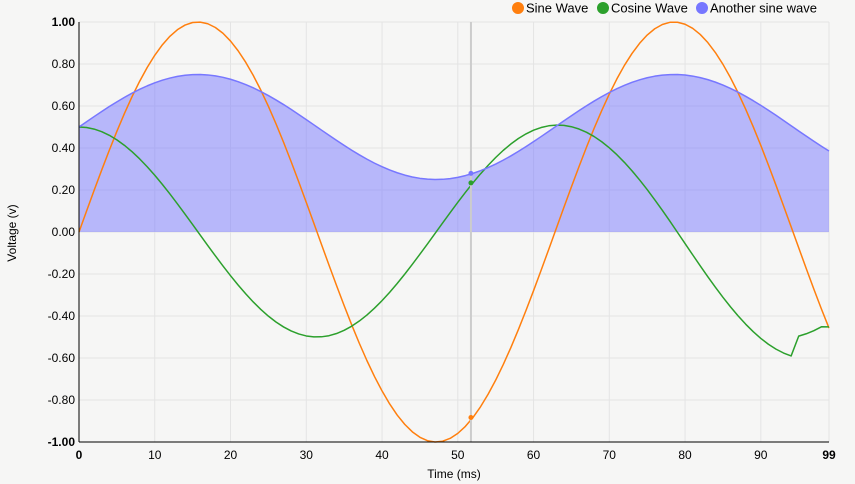  What do you see at coordinates (307, 455) in the screenshot?
I see `x-tick-label: 30` at bounding box center [307, 455].